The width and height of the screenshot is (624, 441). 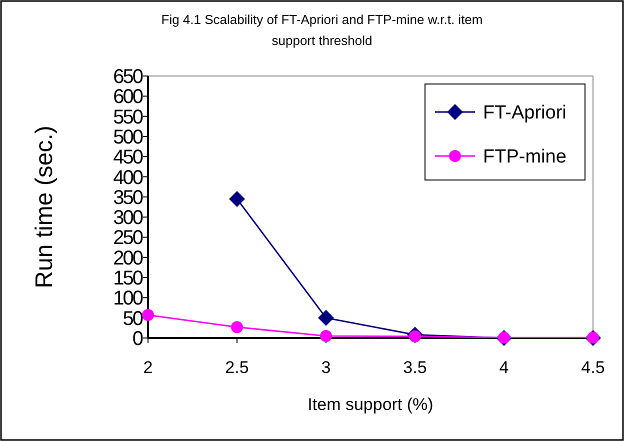 I want to click on legend-label: FT-Apriori, so click(x=524, y=113).